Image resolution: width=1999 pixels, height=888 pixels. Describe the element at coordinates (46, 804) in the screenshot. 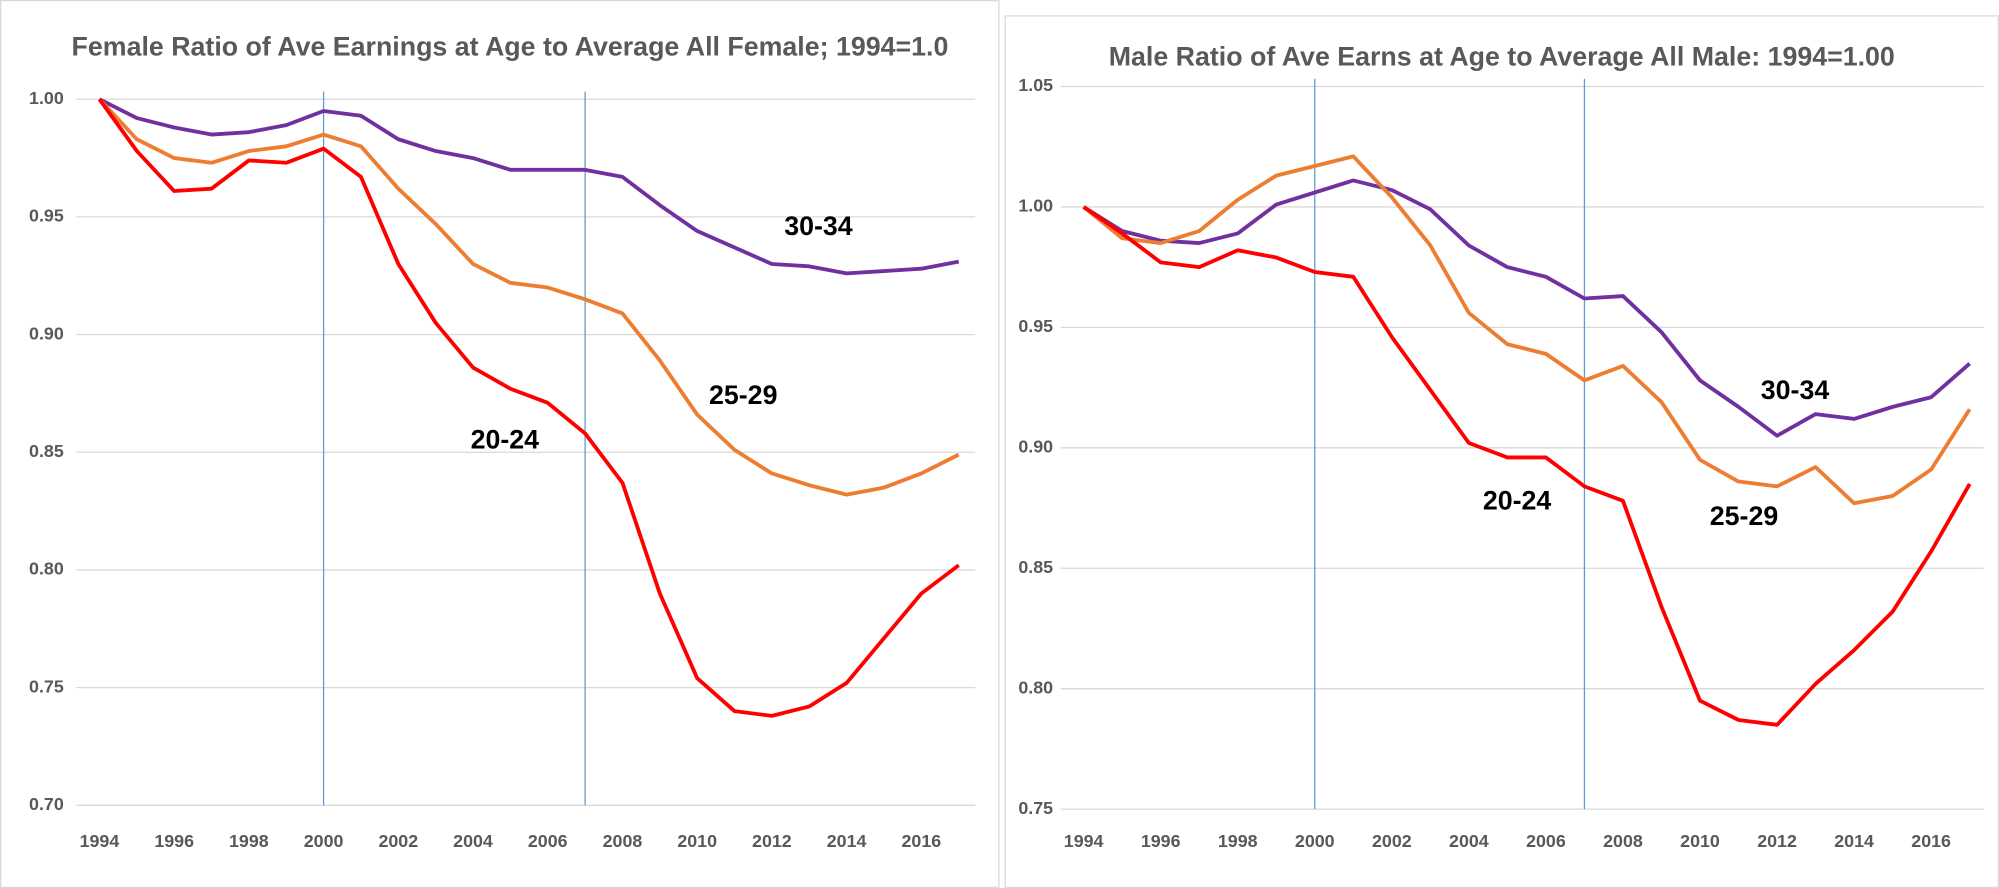

I see `y-tick-label: 0.70` at that location.